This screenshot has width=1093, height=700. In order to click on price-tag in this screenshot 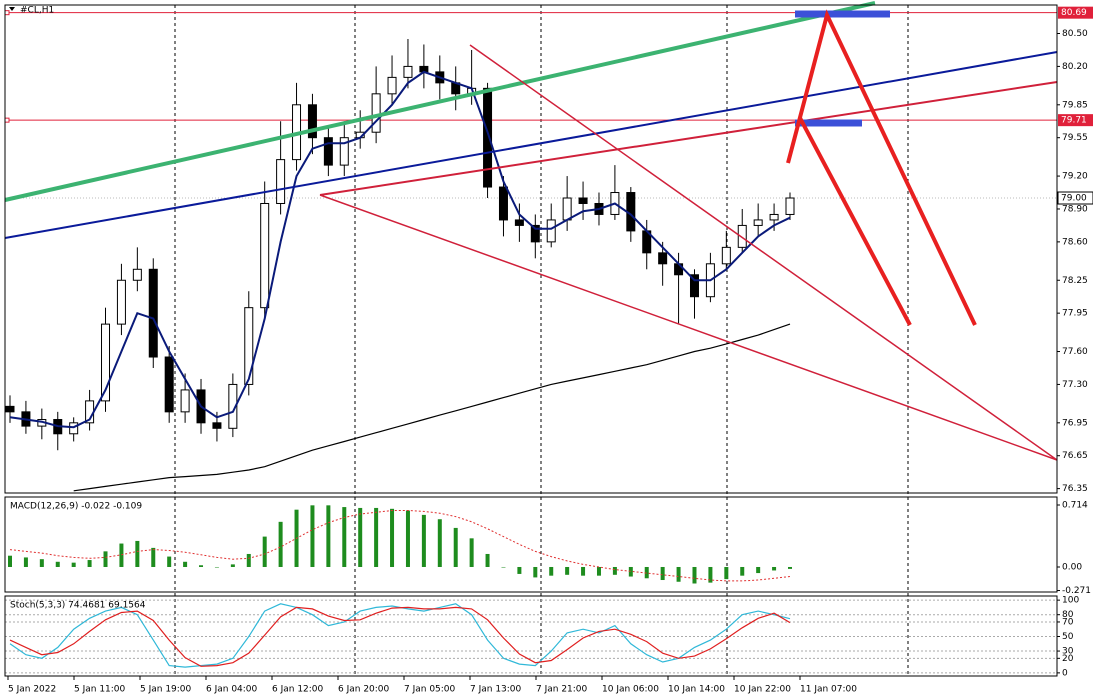, I will do `click(1075, 12)`.